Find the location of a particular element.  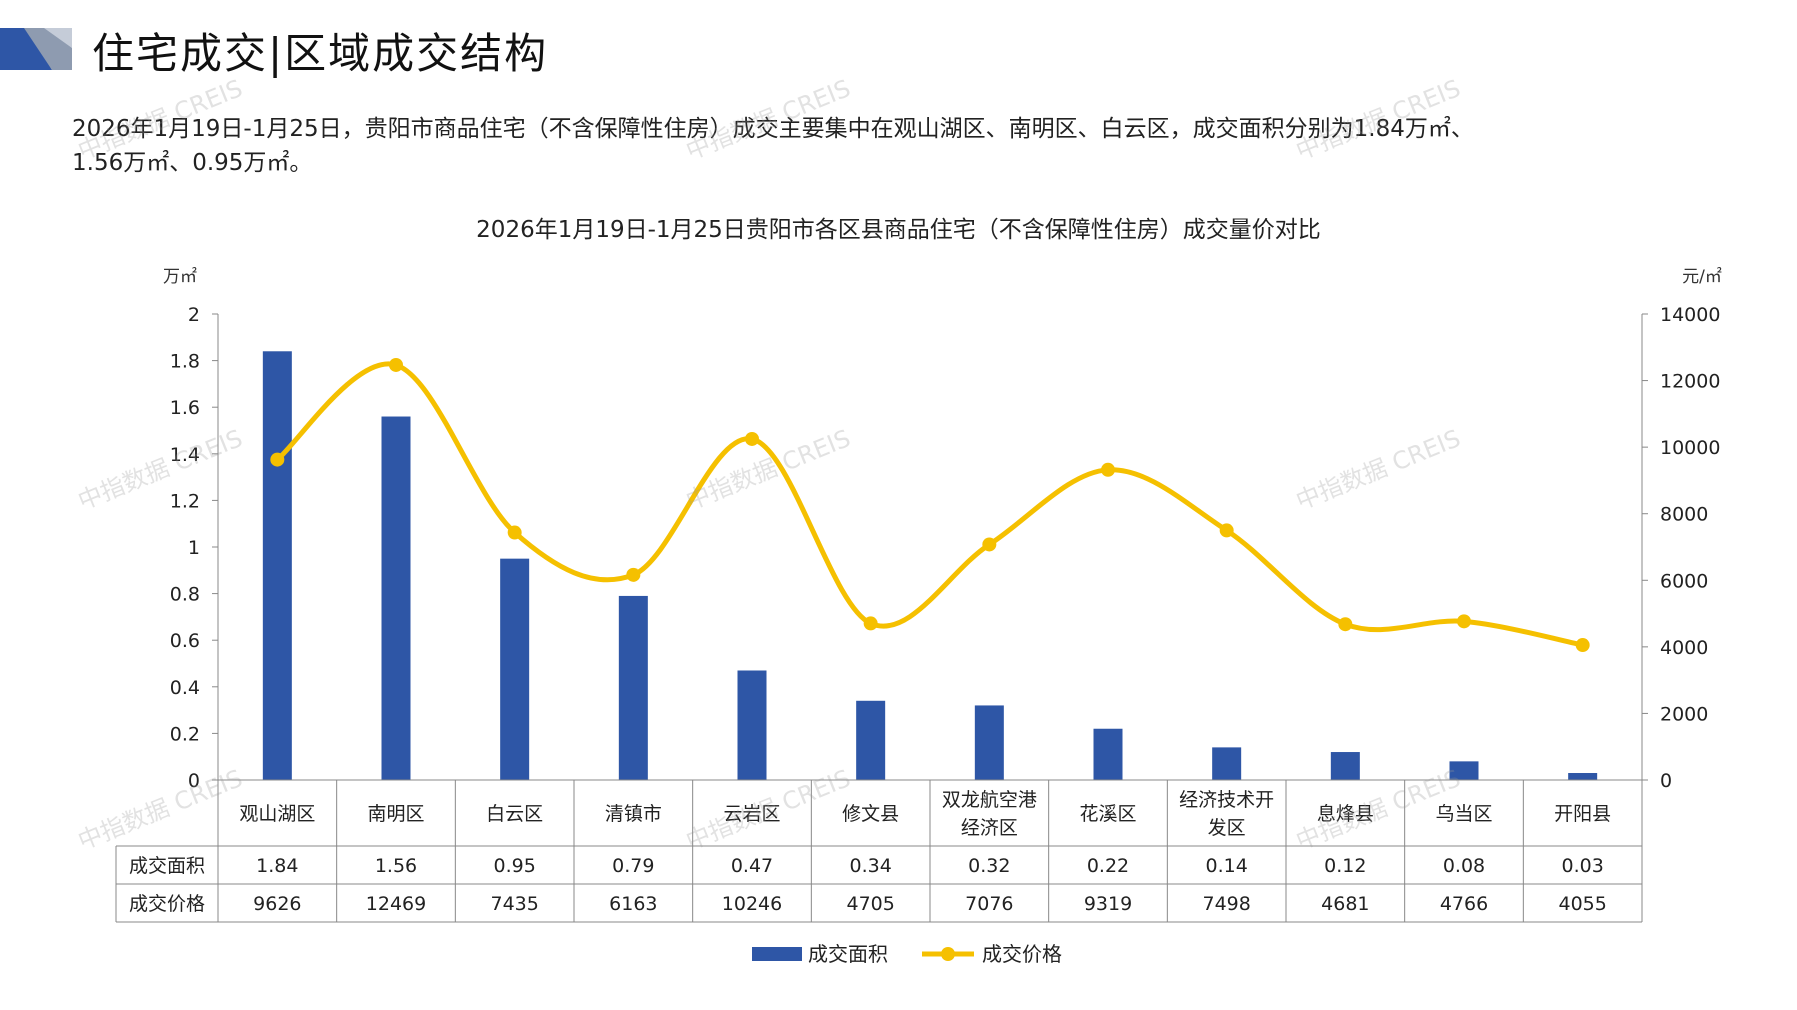

table-cell-price: 4705 is located at coordinates (870, 904).